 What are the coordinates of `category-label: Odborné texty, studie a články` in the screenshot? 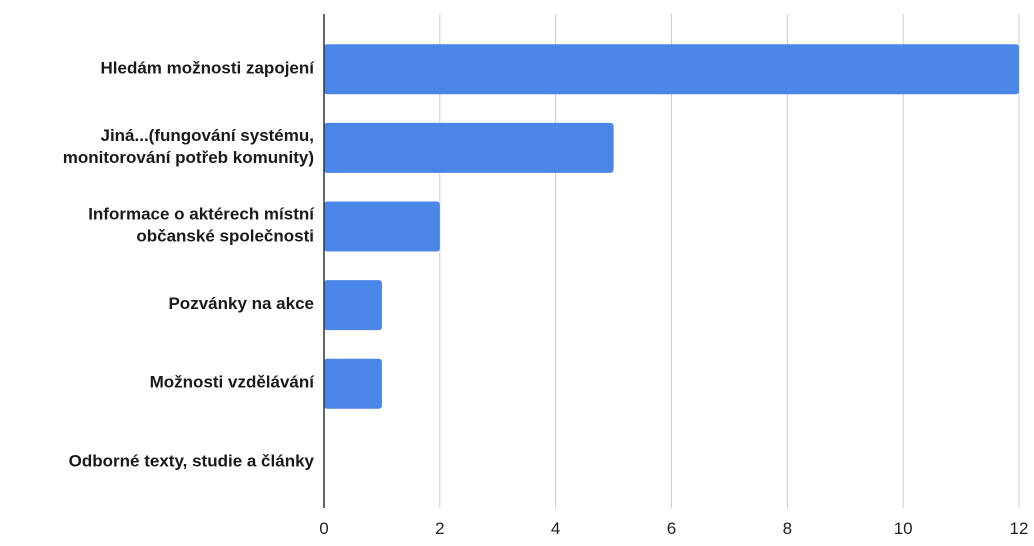 It's located at (192, 461).